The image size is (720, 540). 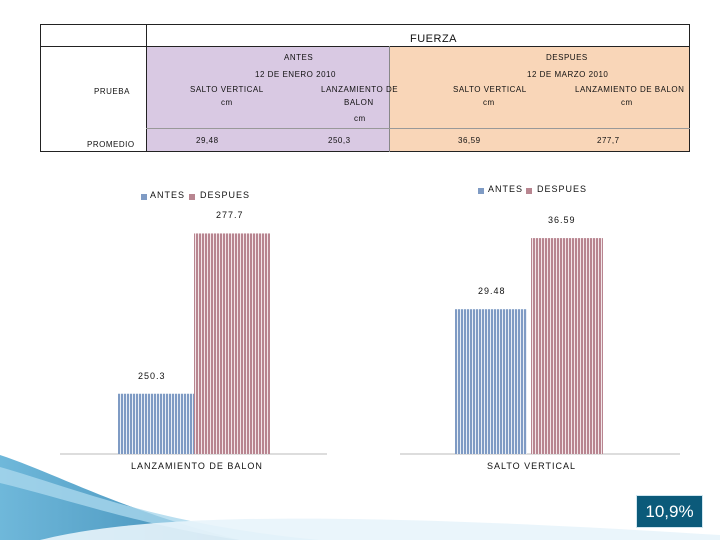 What do you see at coordinates (567, 57) in the screenshot?
I see `despues-label: DESPUES` at bounding box center [567, 57].